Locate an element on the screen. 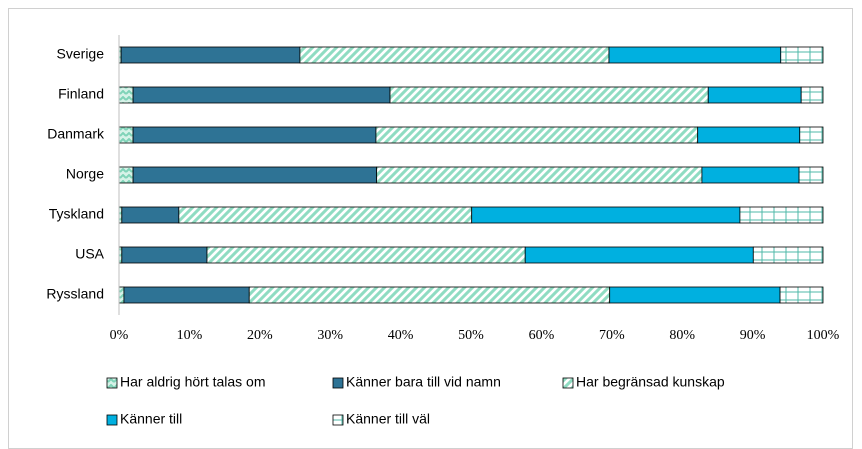  category-label: Norge is located at coordinates (85, 174).